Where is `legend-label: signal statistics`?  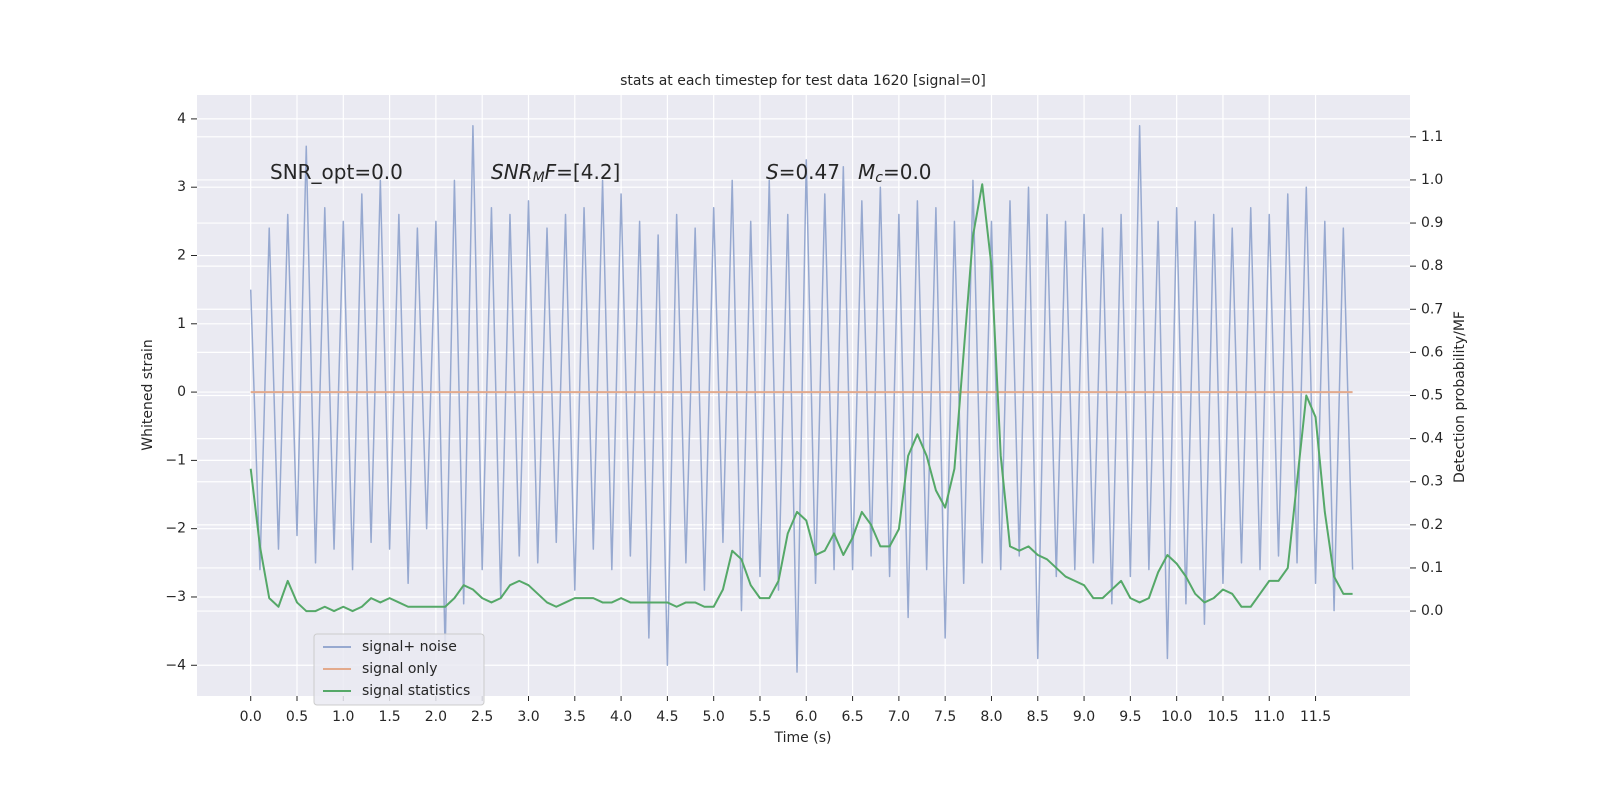 legend-label: signal statistics is located at coordinates (416, 691).